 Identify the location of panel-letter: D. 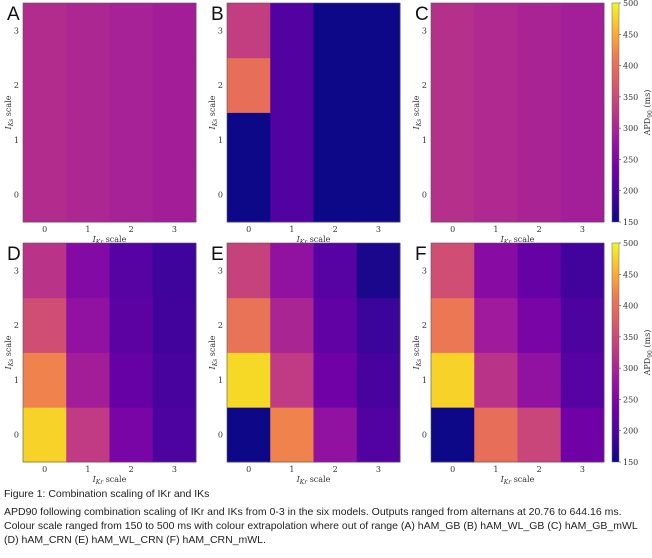
(14, 254).